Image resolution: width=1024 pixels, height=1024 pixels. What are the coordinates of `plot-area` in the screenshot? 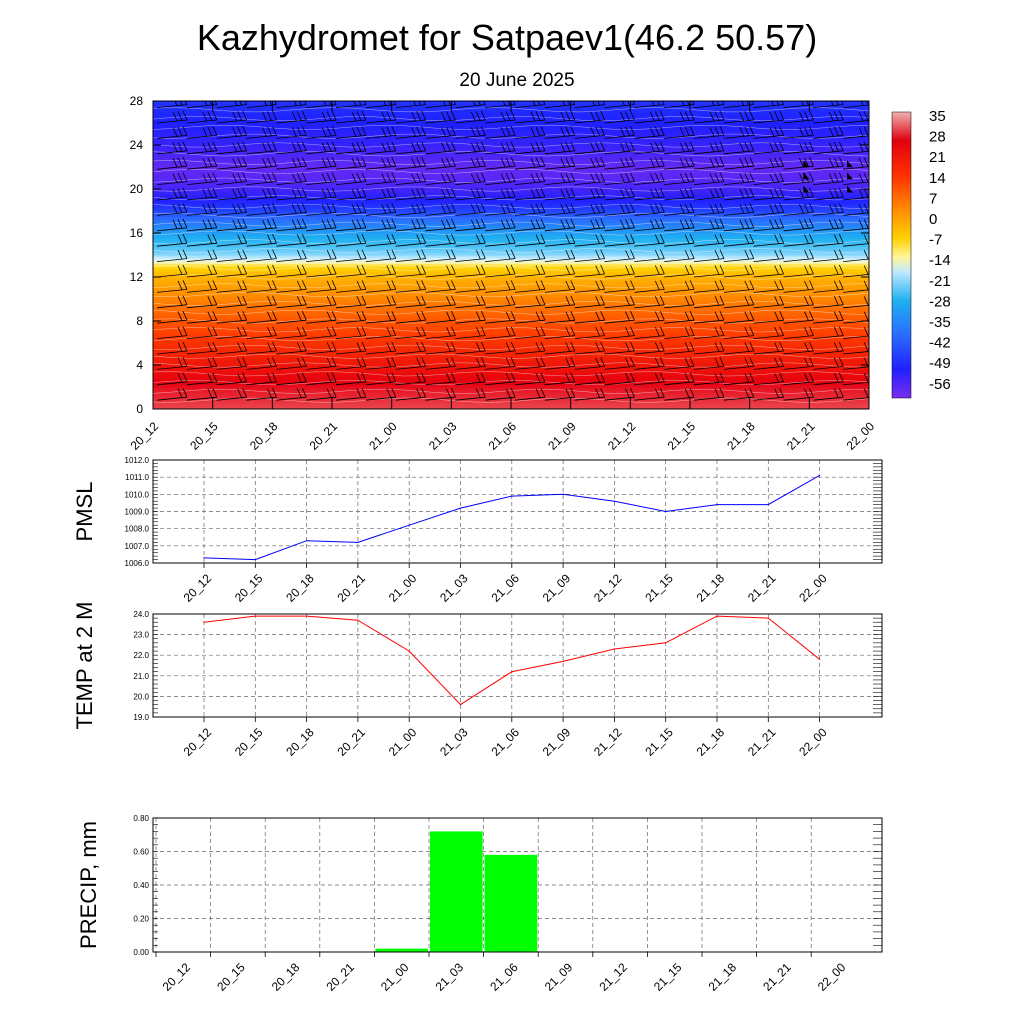 It's located at (517, 665).